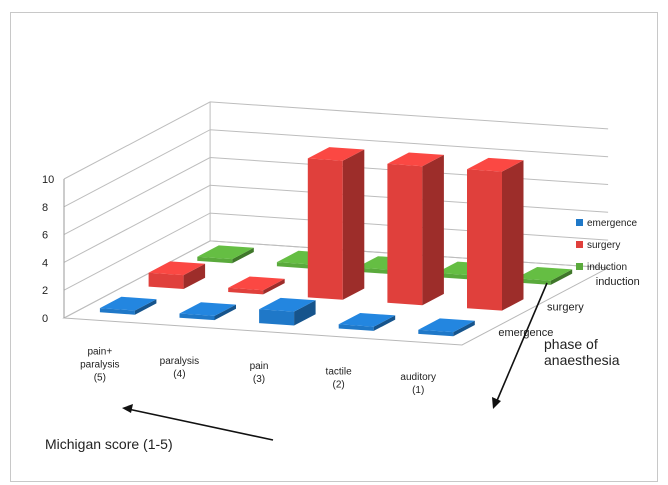 Image resolution: width=668 pixels, height=485 pixels. I want to click on y-tick-label: 8, so click(45, 208).